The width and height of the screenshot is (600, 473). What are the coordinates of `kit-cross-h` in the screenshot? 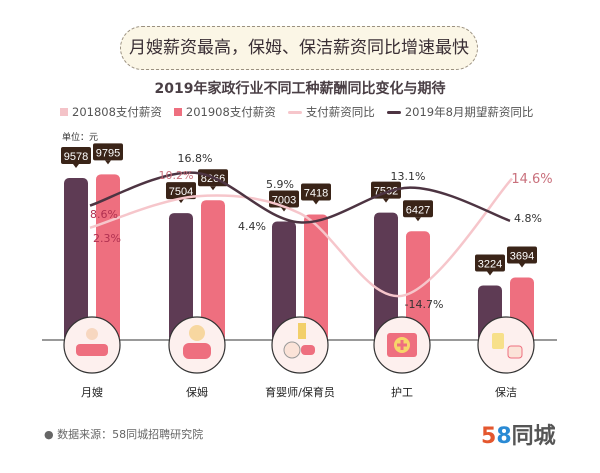 It's located at (402, 345).